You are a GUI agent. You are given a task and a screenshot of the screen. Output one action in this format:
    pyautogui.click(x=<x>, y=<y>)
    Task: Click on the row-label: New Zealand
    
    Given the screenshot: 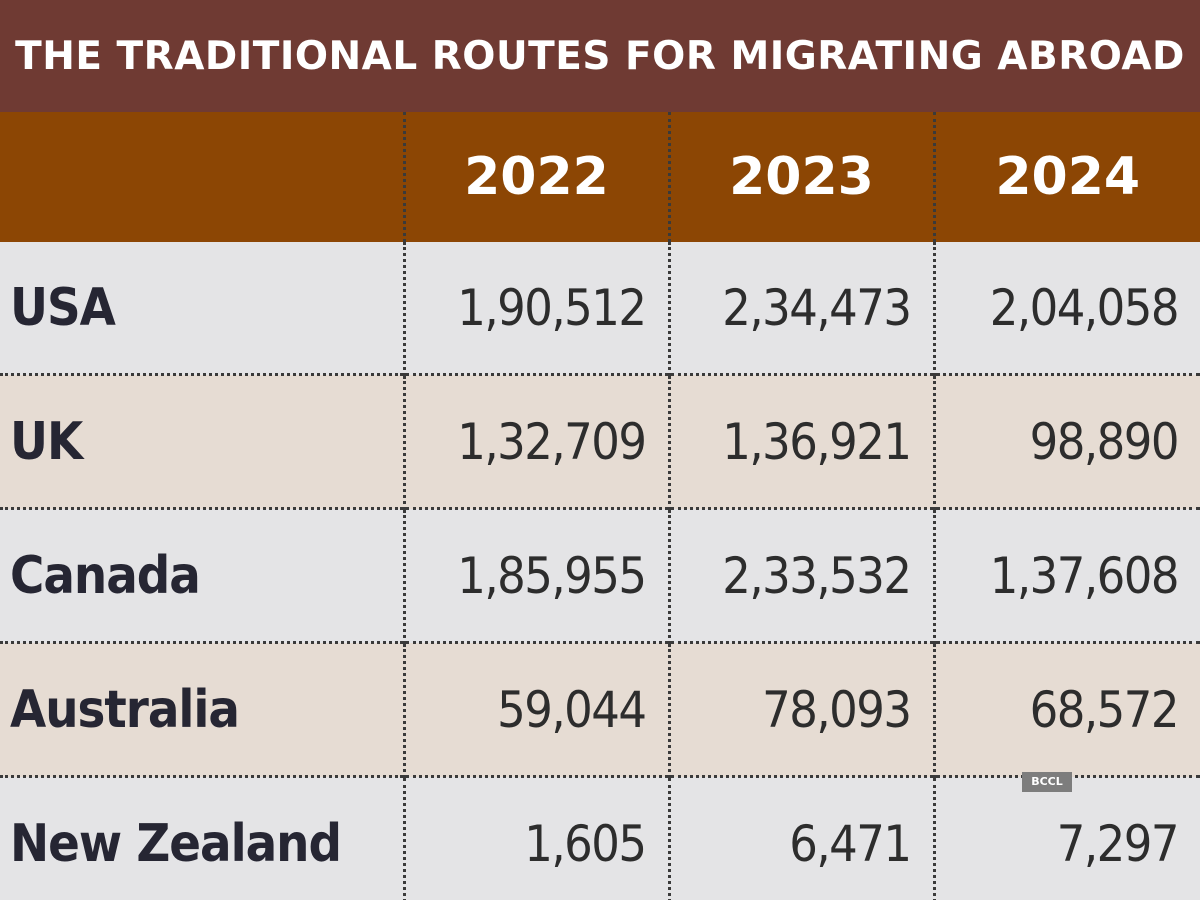 What is the action you would take?
    pyautogui.click(x=202, y=838)
    